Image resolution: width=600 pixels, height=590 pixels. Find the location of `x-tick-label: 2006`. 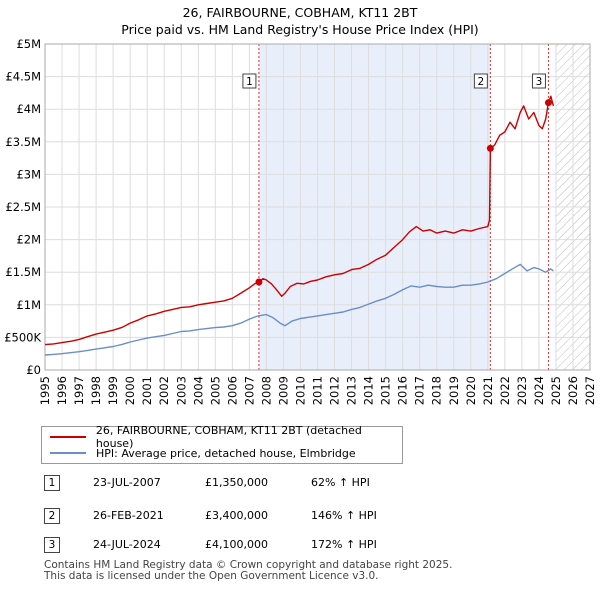

x-tick-label: 2006 is located at coordinates (232, 390).